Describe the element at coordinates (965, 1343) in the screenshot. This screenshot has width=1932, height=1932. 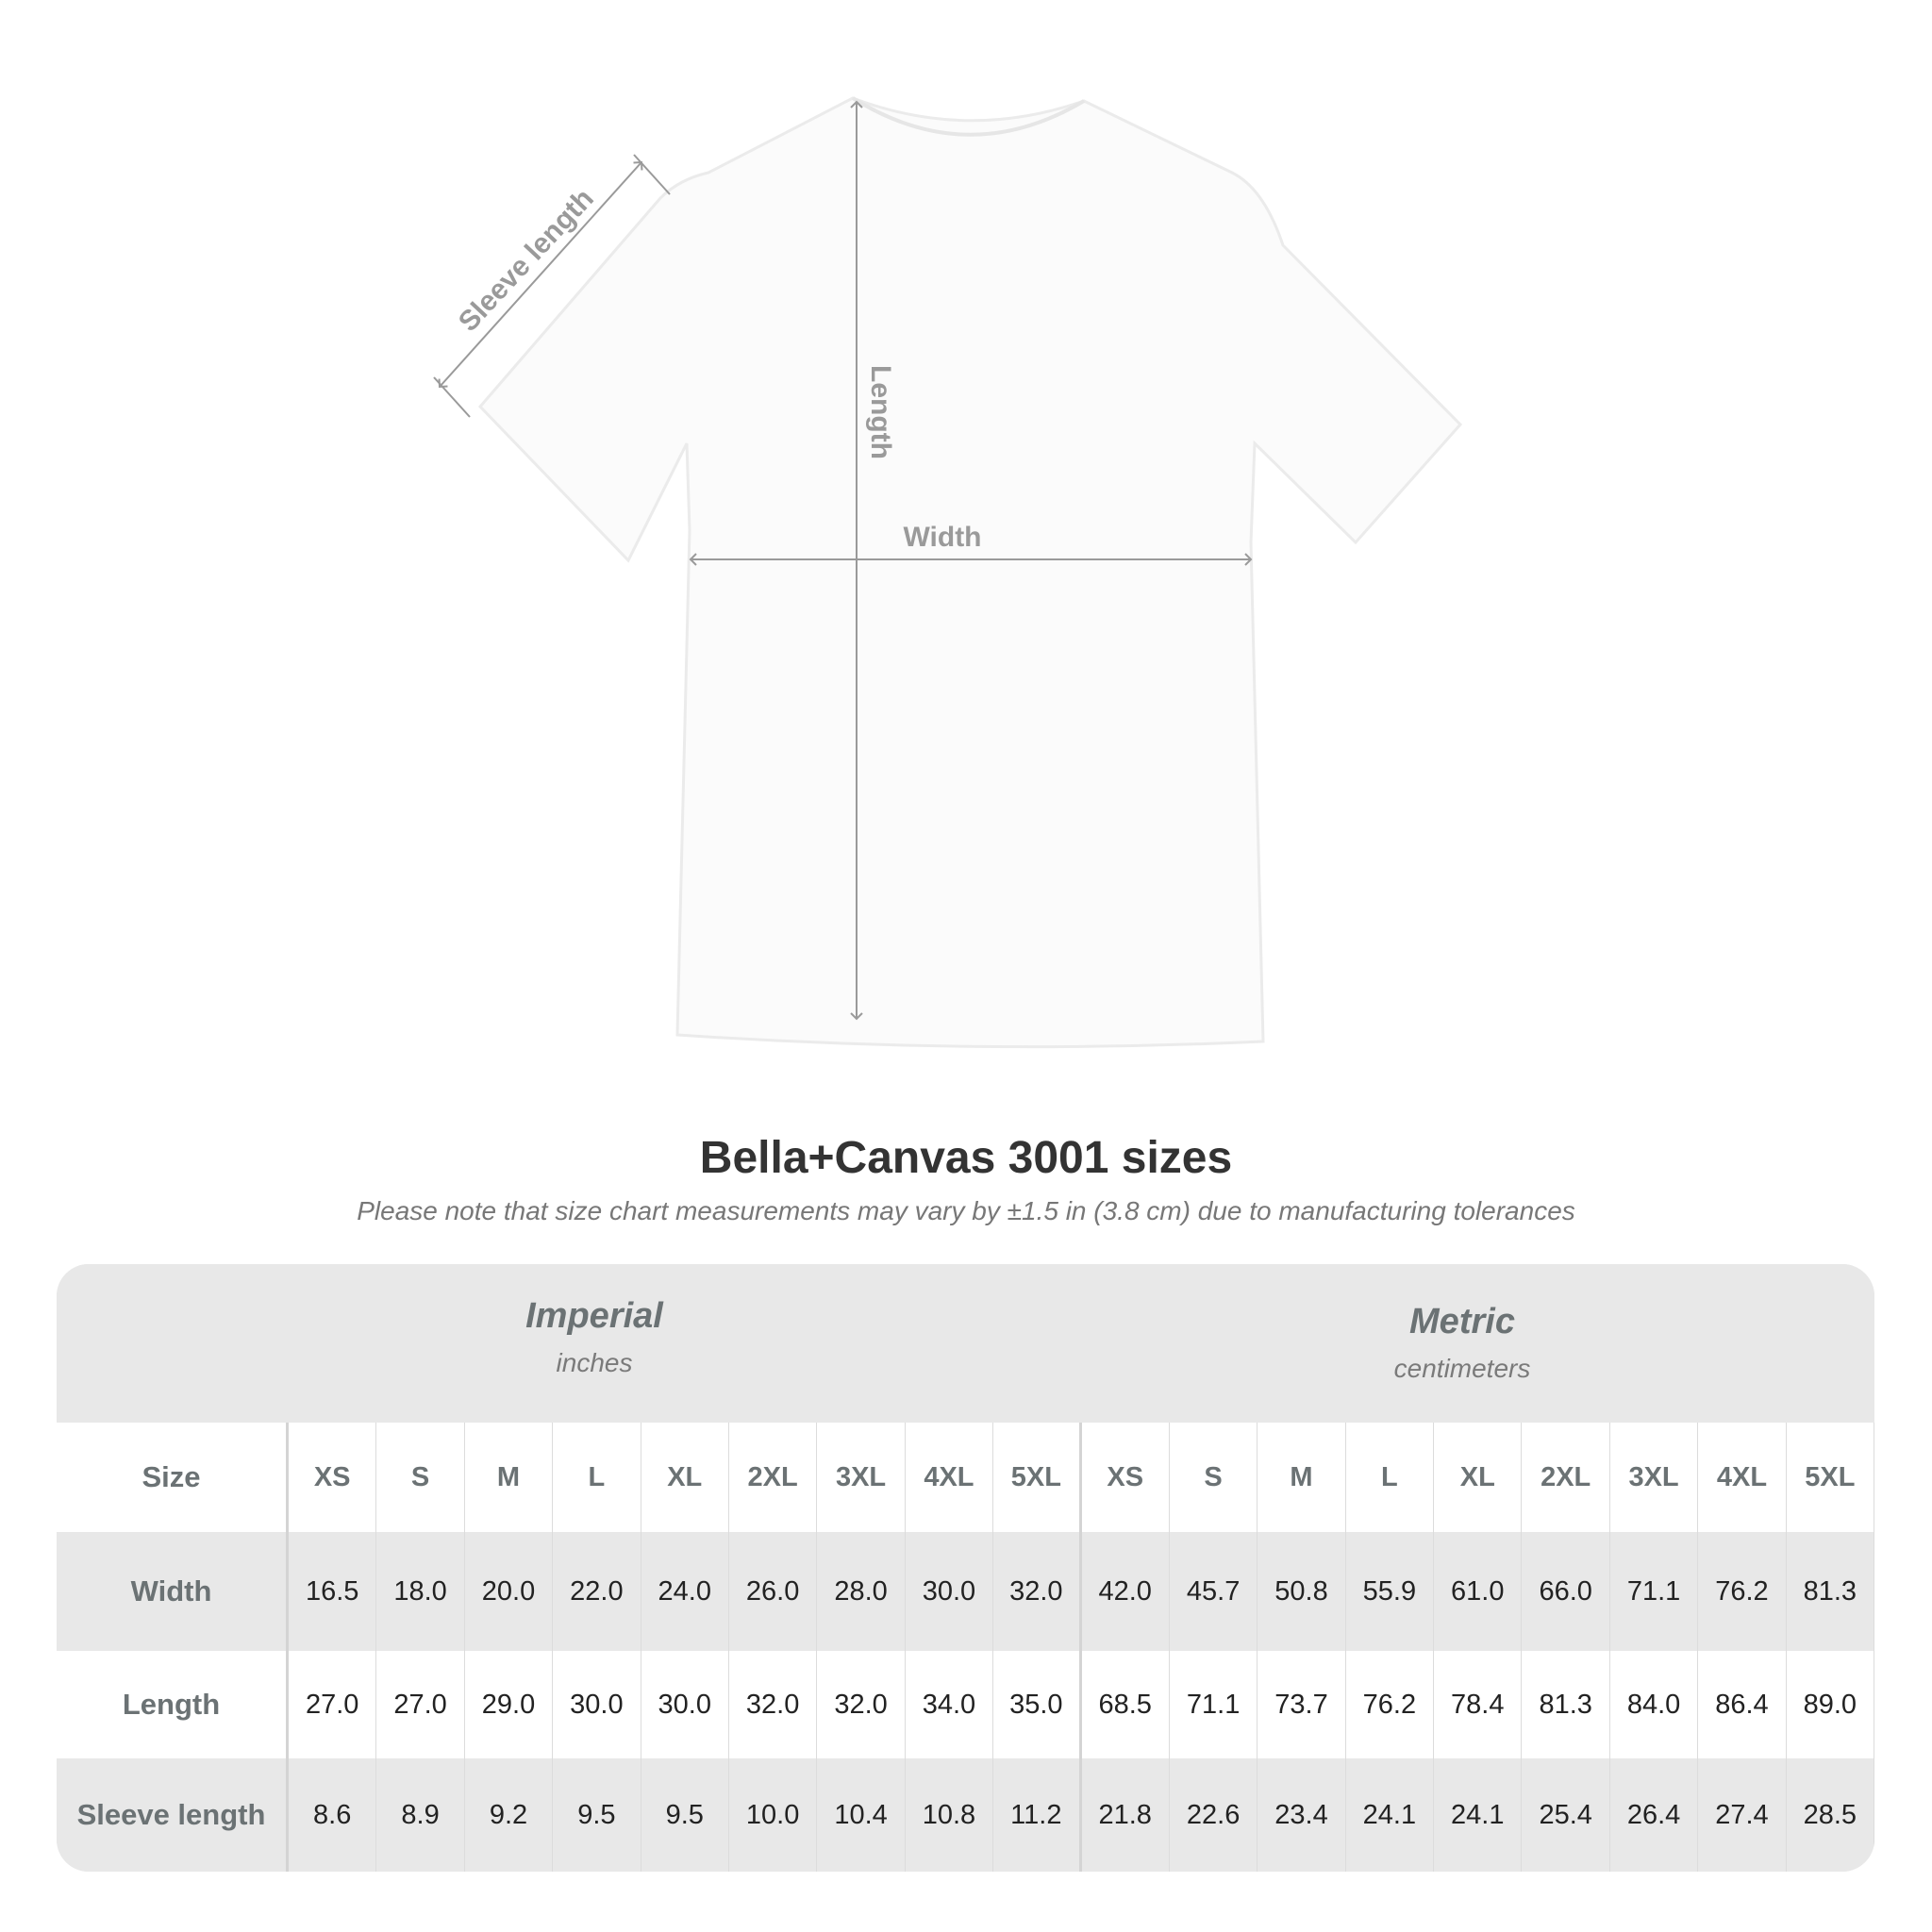
I see `unit-header-band` at that location.